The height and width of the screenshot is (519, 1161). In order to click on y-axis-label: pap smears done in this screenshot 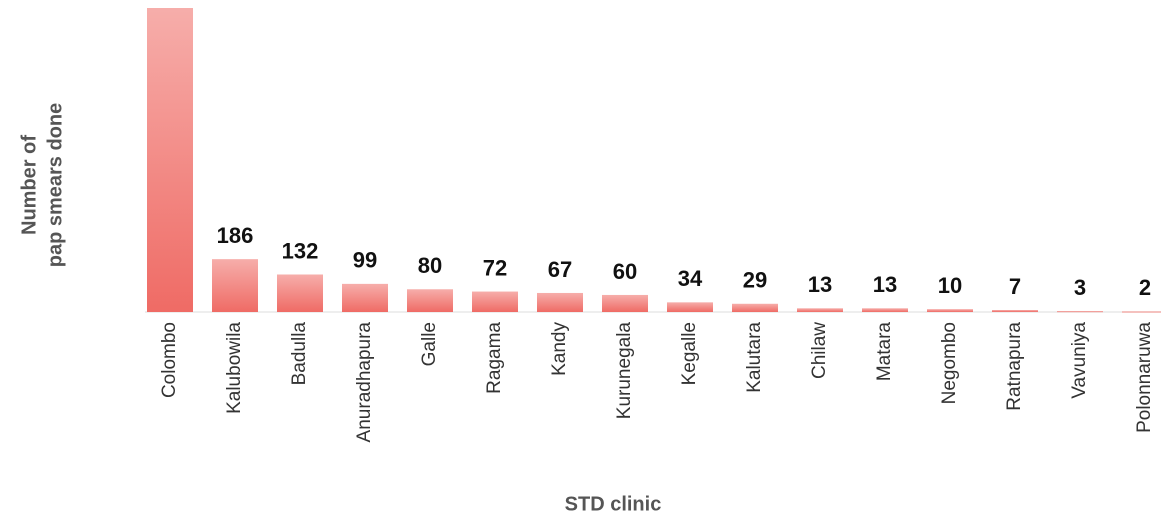, I will do `click(55, 185)`.